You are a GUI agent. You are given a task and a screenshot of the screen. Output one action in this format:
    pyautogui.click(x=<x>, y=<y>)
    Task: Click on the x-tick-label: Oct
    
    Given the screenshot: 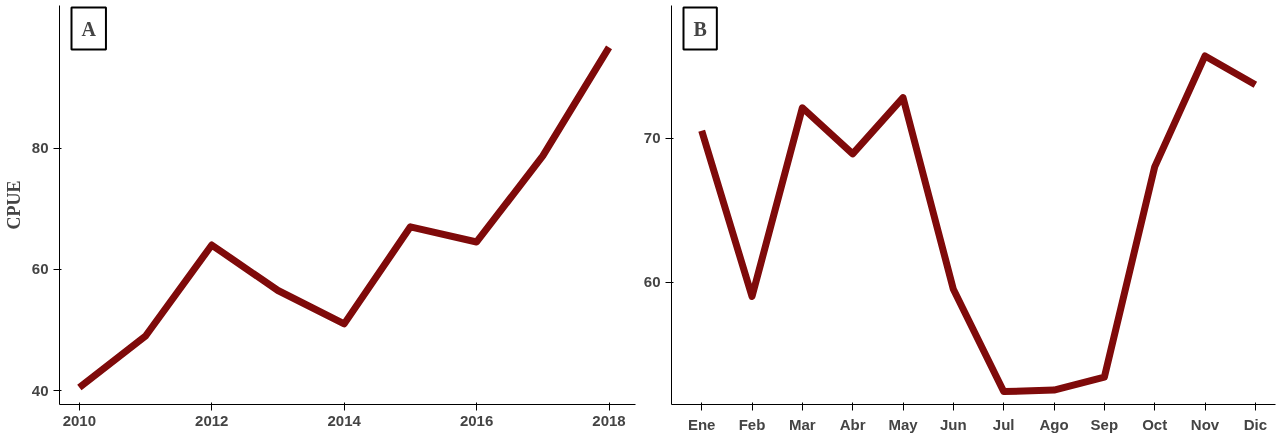 What is the action you would take?
    pyautogui.click(x=1155, y=424)
    